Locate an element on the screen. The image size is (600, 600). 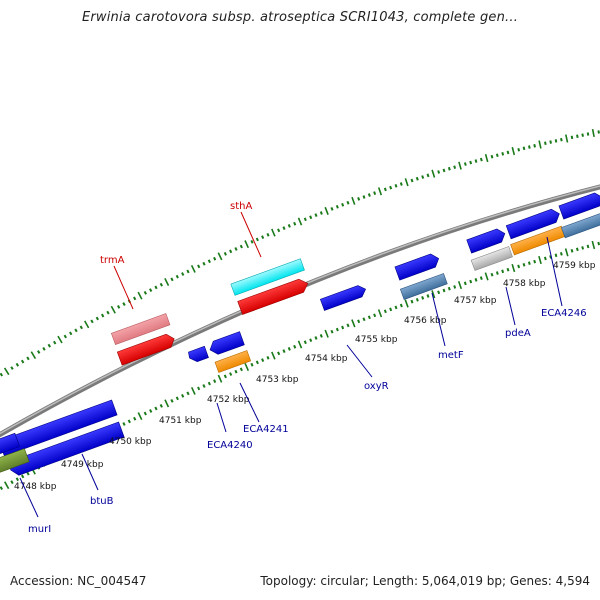
gene-blue-g is located at coordinates (226, 344).